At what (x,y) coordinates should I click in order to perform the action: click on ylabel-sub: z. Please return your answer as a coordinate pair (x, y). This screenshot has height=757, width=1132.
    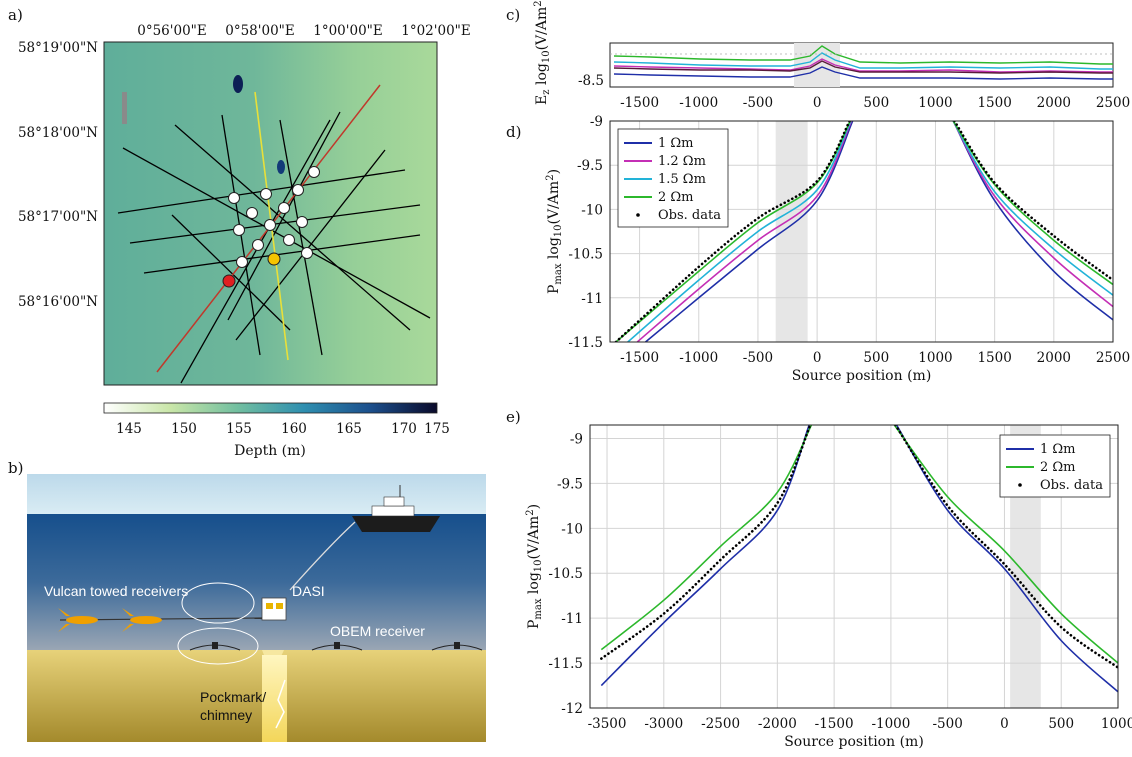
    Looking at the image, I should click on (546, 91).